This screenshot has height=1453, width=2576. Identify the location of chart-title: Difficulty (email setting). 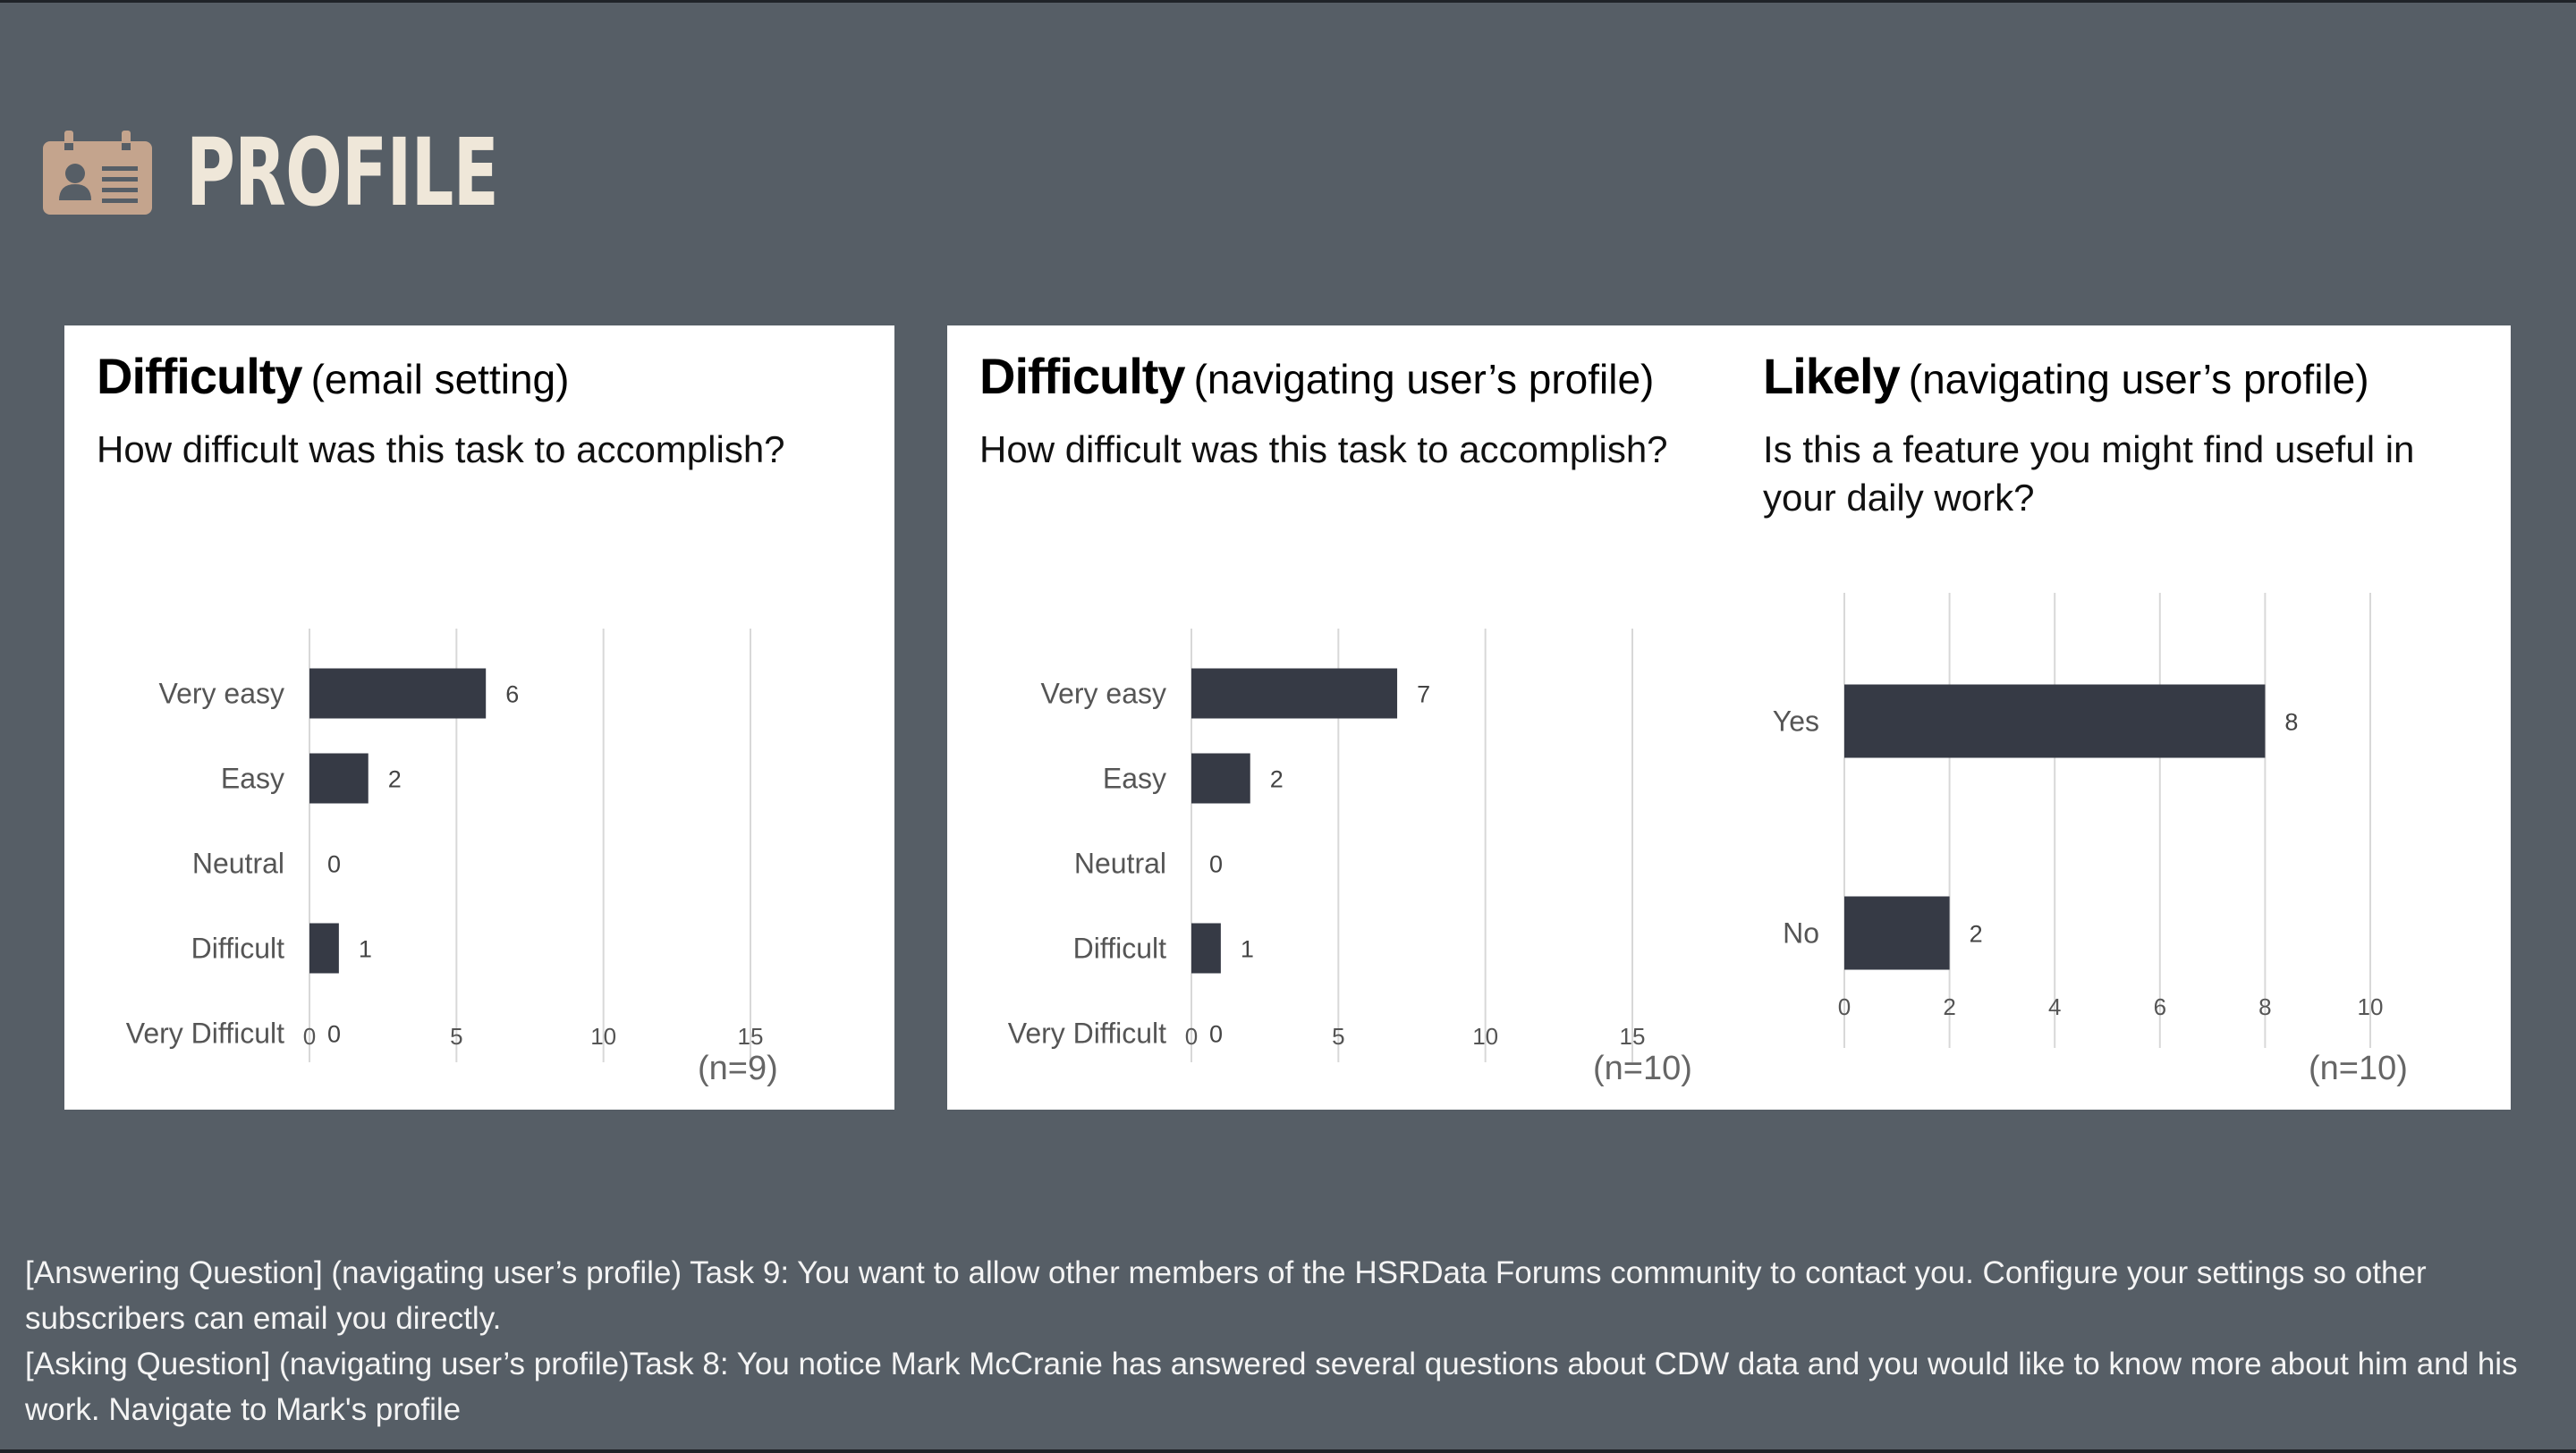
(333, 376).